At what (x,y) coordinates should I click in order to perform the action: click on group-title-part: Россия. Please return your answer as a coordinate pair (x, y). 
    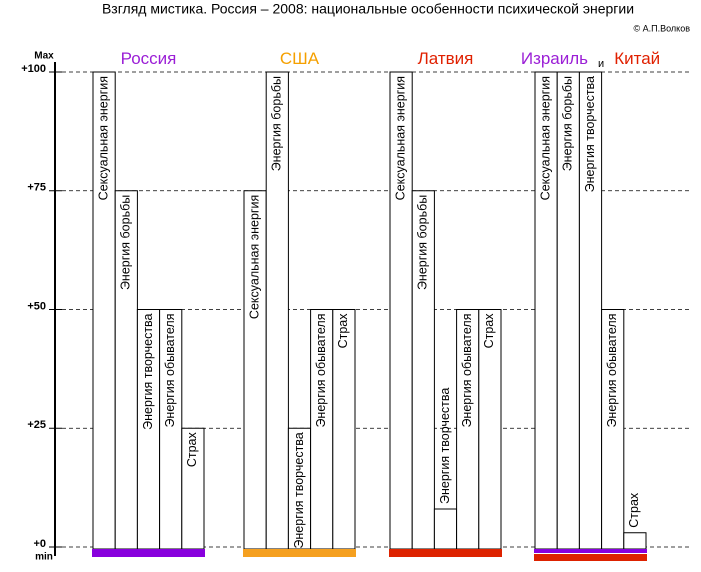
    Looking at the image, I should click on (149, 58).